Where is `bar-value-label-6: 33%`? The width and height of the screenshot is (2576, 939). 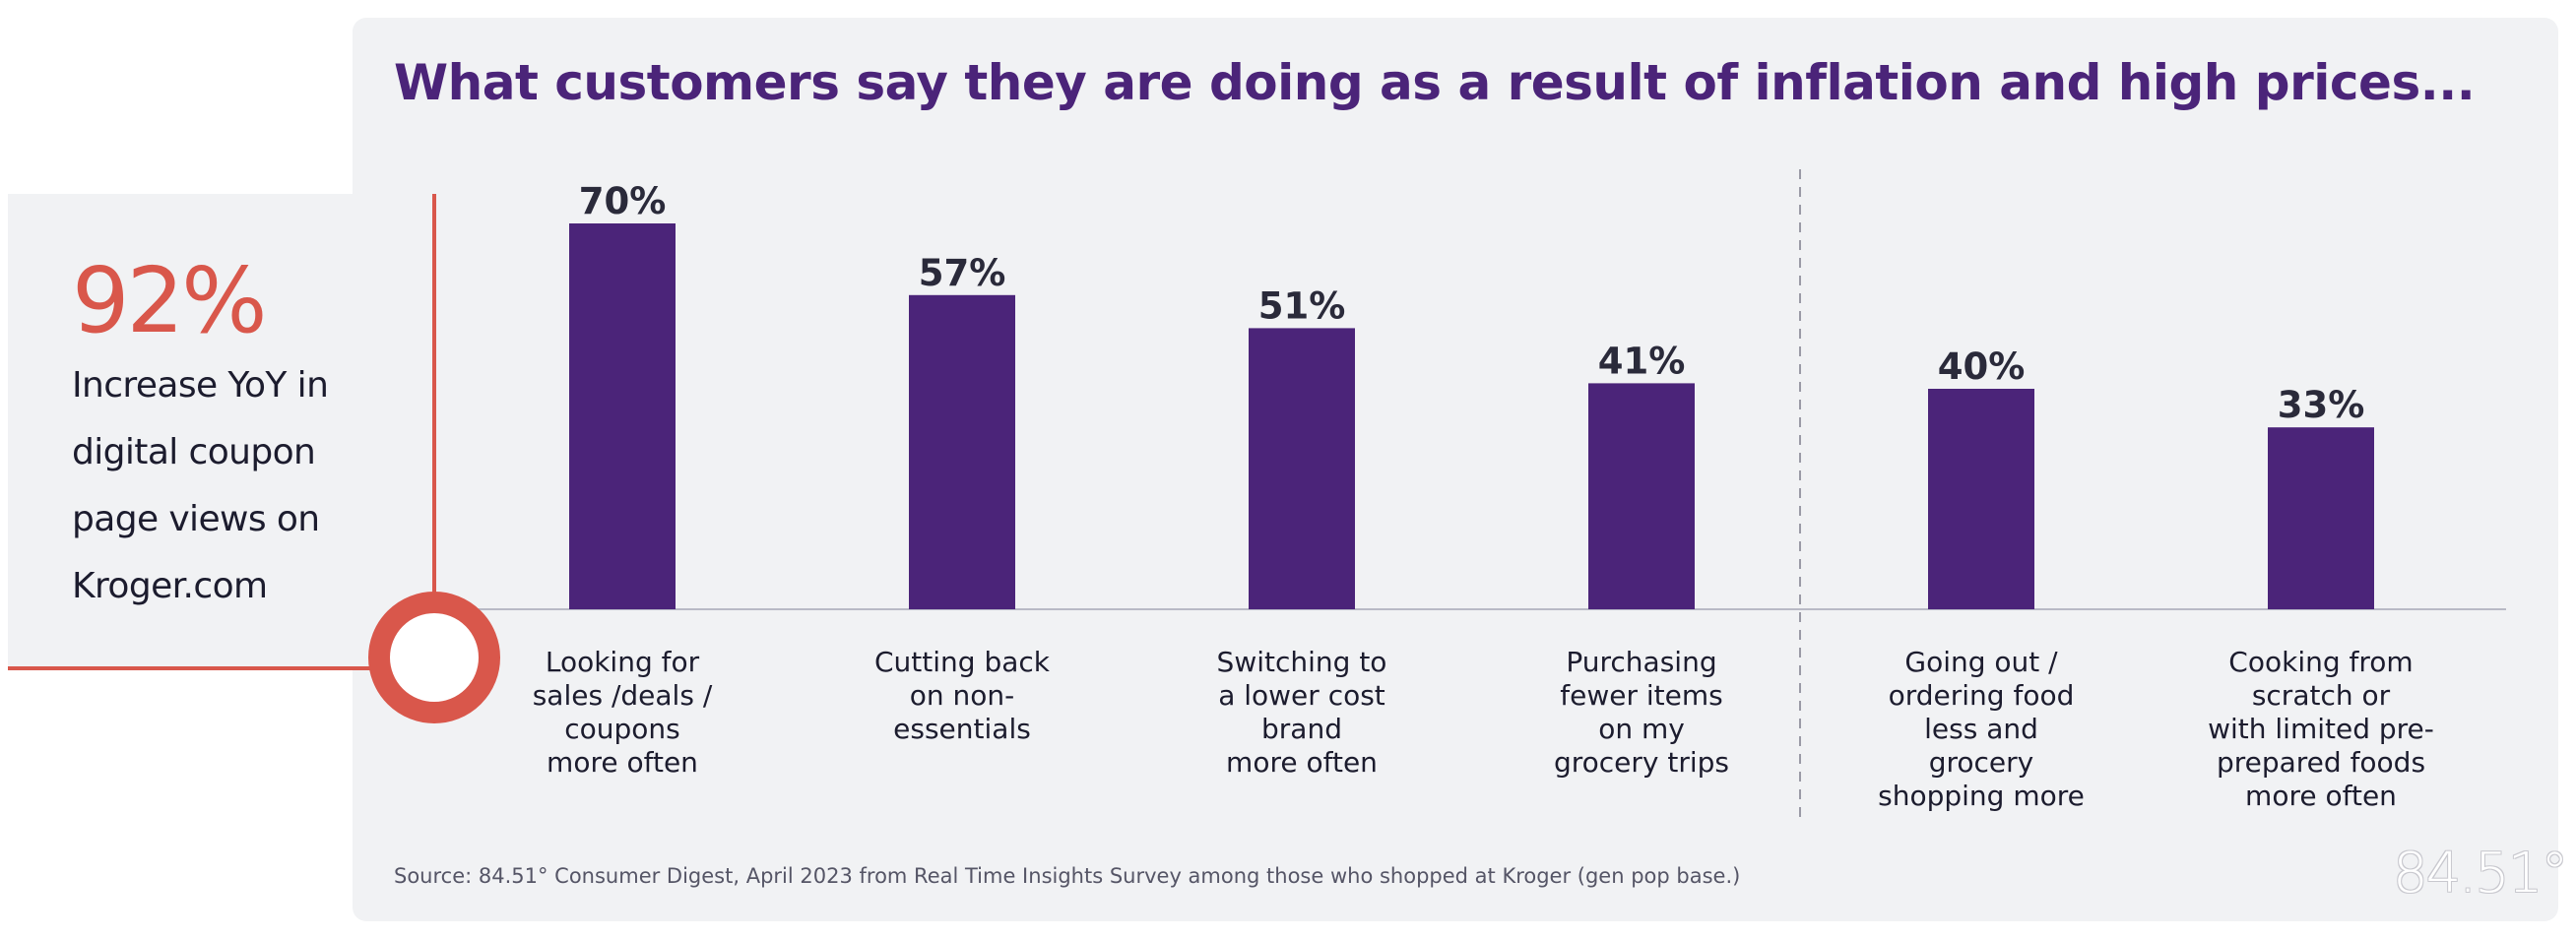
bar-value-label-6: 33% is located at coordinates (2321, 405).